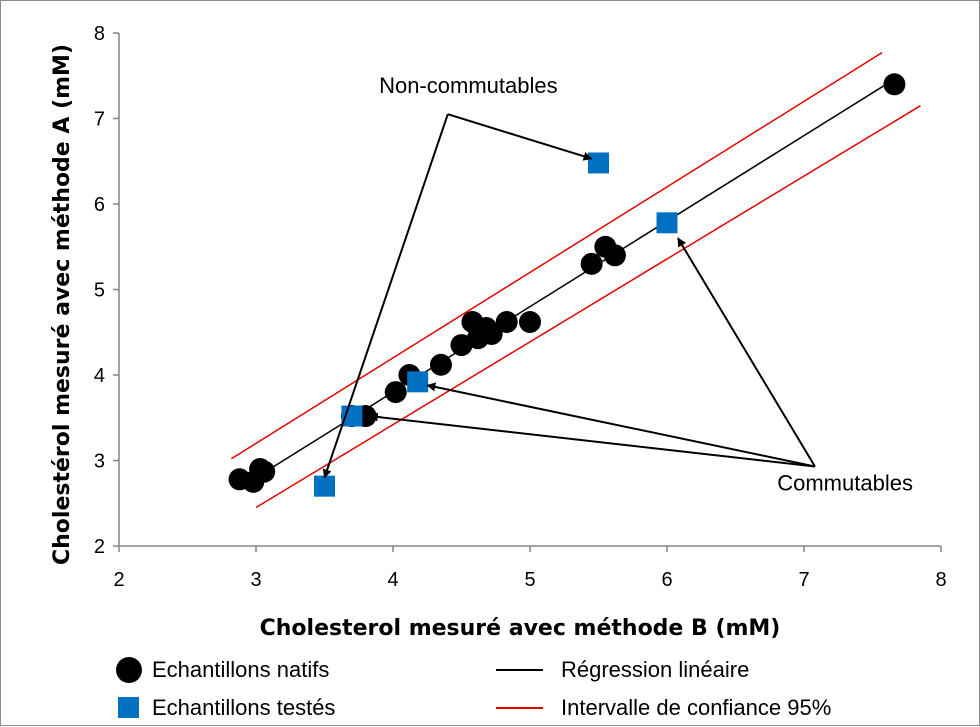 This screenshot has width=980, height=727. Describe the element at coordinates (129, 670) in the screenshot. I see `legend-marker-circle` at that location.